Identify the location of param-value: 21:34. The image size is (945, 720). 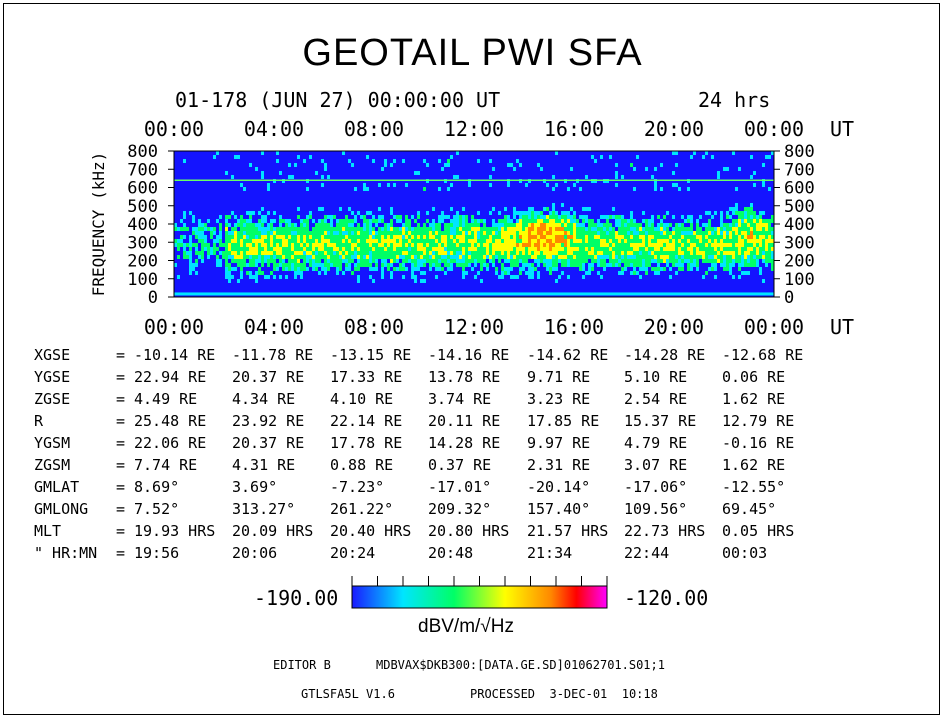
(550, 553).